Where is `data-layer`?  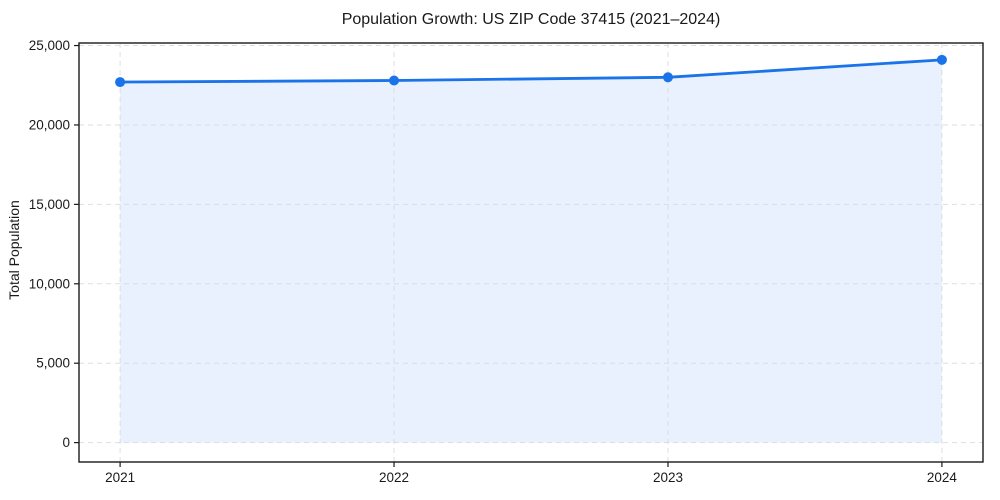 data-layer is located at coordinates (531, 71).